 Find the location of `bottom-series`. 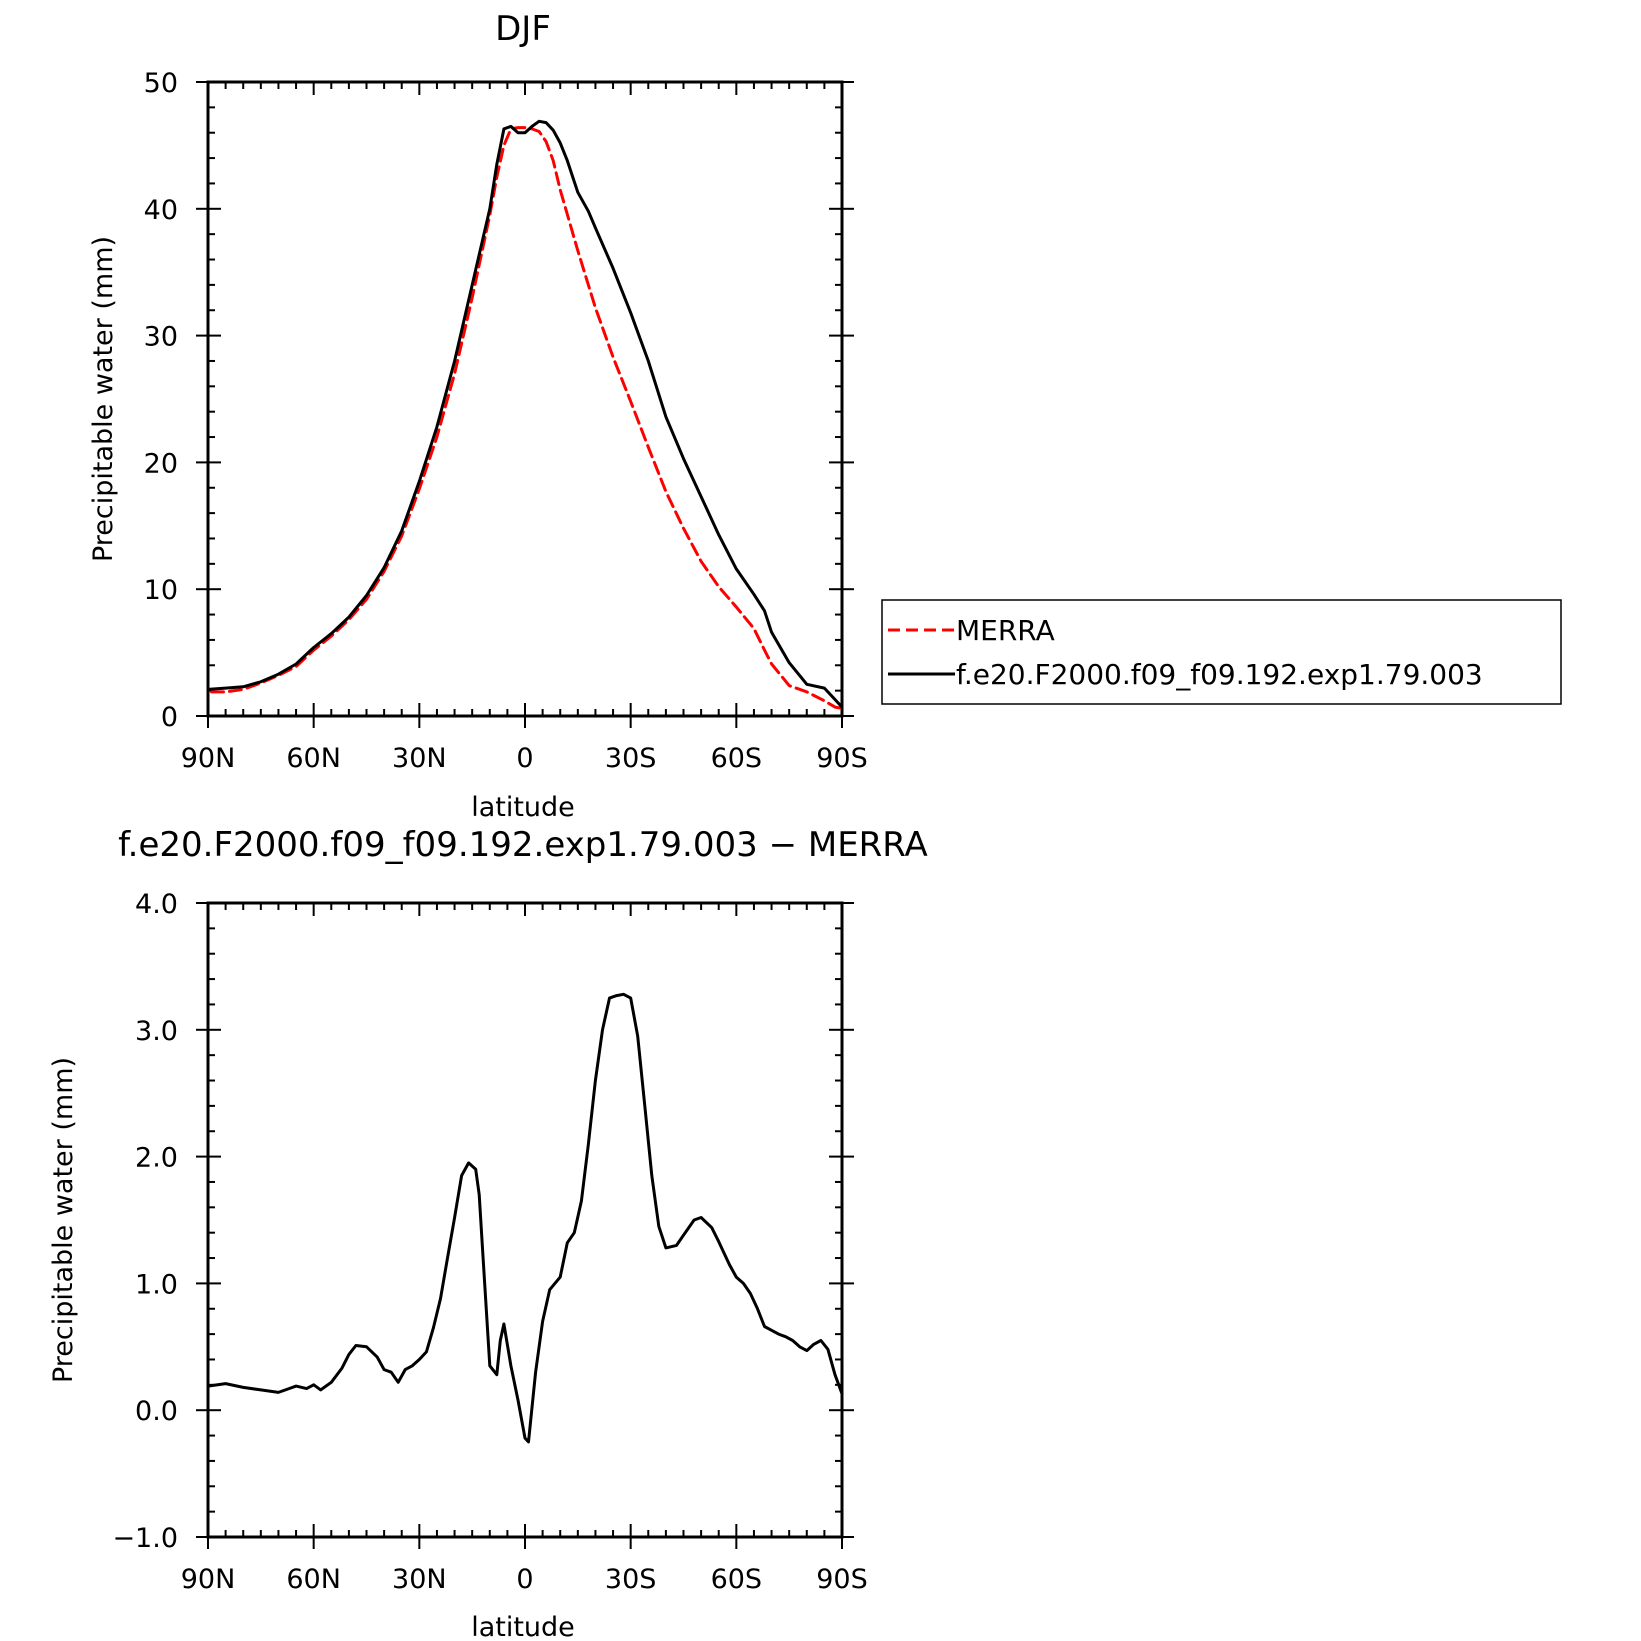

bottom-series is located at coordinates (525, 1218).